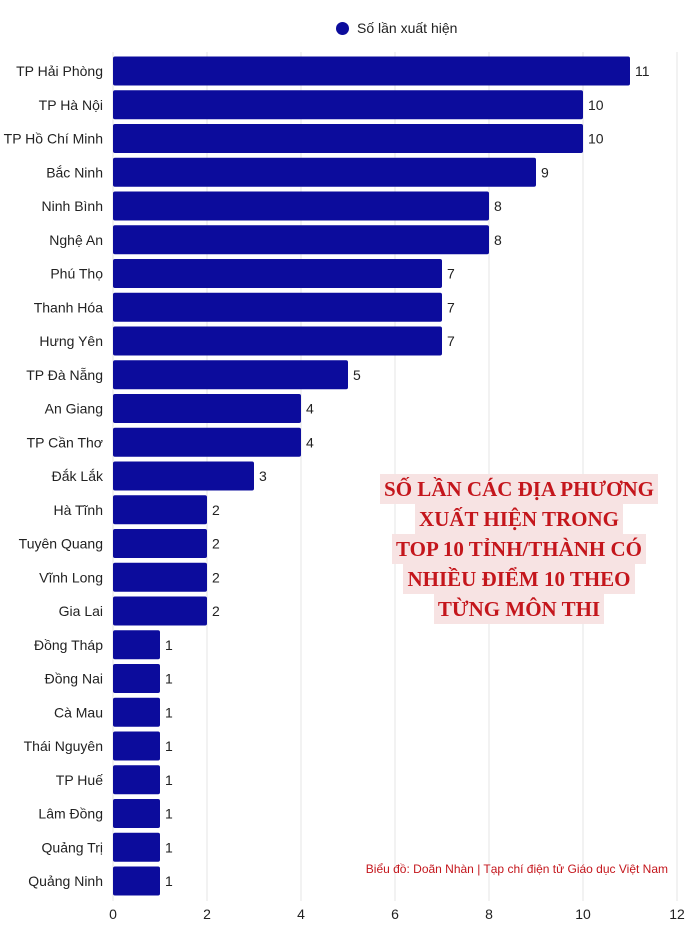  I want to click on category-label: Quảng Trị, so click(72, 847).